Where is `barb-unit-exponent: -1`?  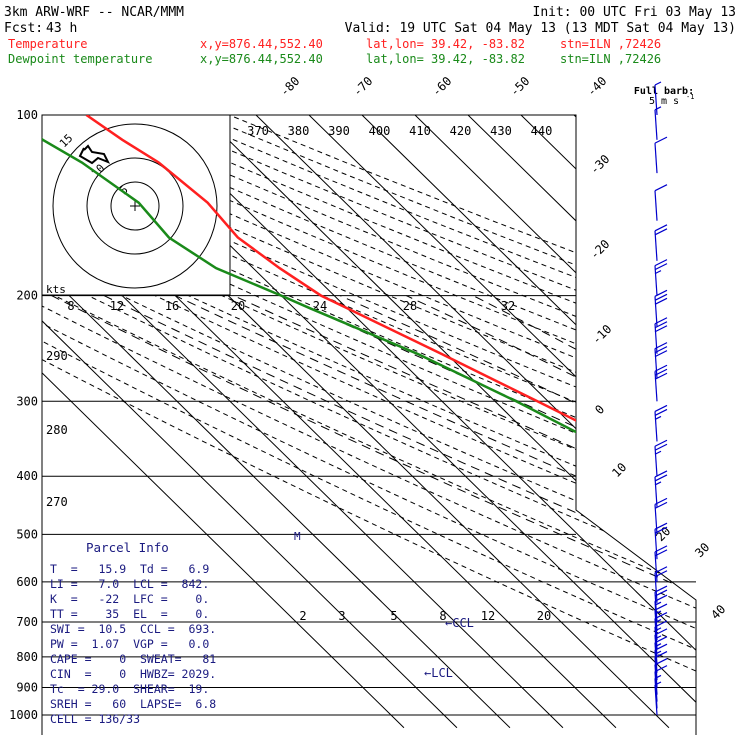 barb-unit-exponent: -1 is located at coordinates (690, 97).